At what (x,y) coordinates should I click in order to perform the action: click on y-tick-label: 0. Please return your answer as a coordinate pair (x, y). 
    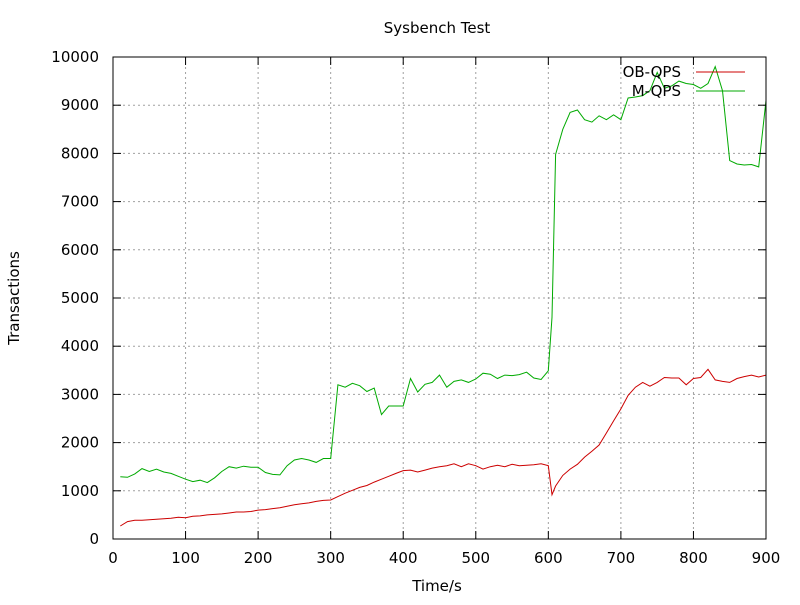
    Looking at the image, I should click on (94, 539).